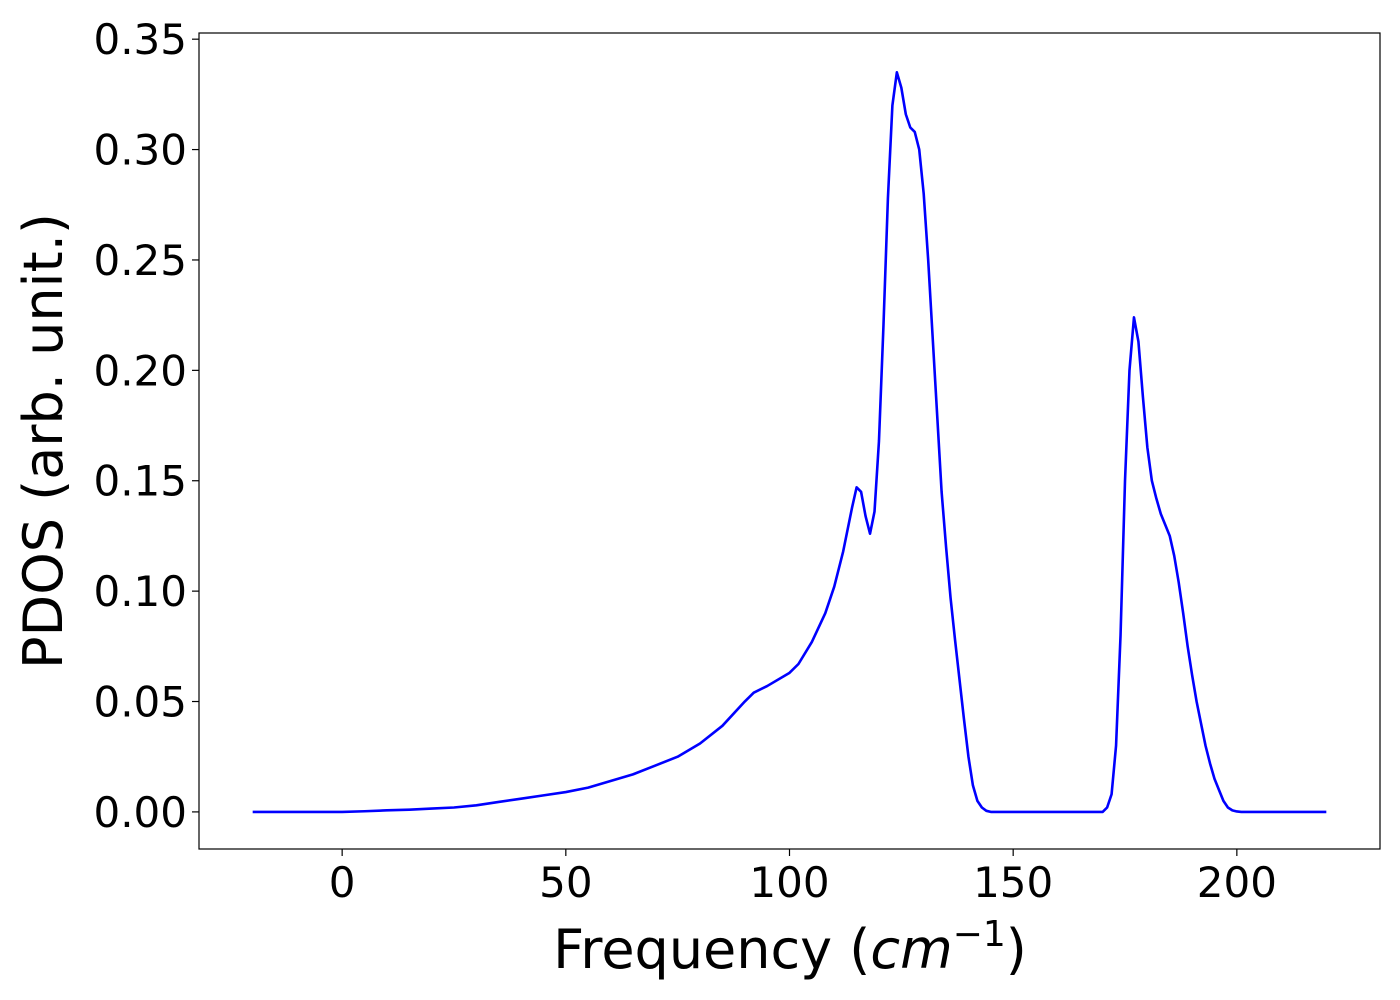 Image resolution: width=1400 pixels, height=1000 pixels. I want to click on x-tick-label: 150, so click(1013, 882).